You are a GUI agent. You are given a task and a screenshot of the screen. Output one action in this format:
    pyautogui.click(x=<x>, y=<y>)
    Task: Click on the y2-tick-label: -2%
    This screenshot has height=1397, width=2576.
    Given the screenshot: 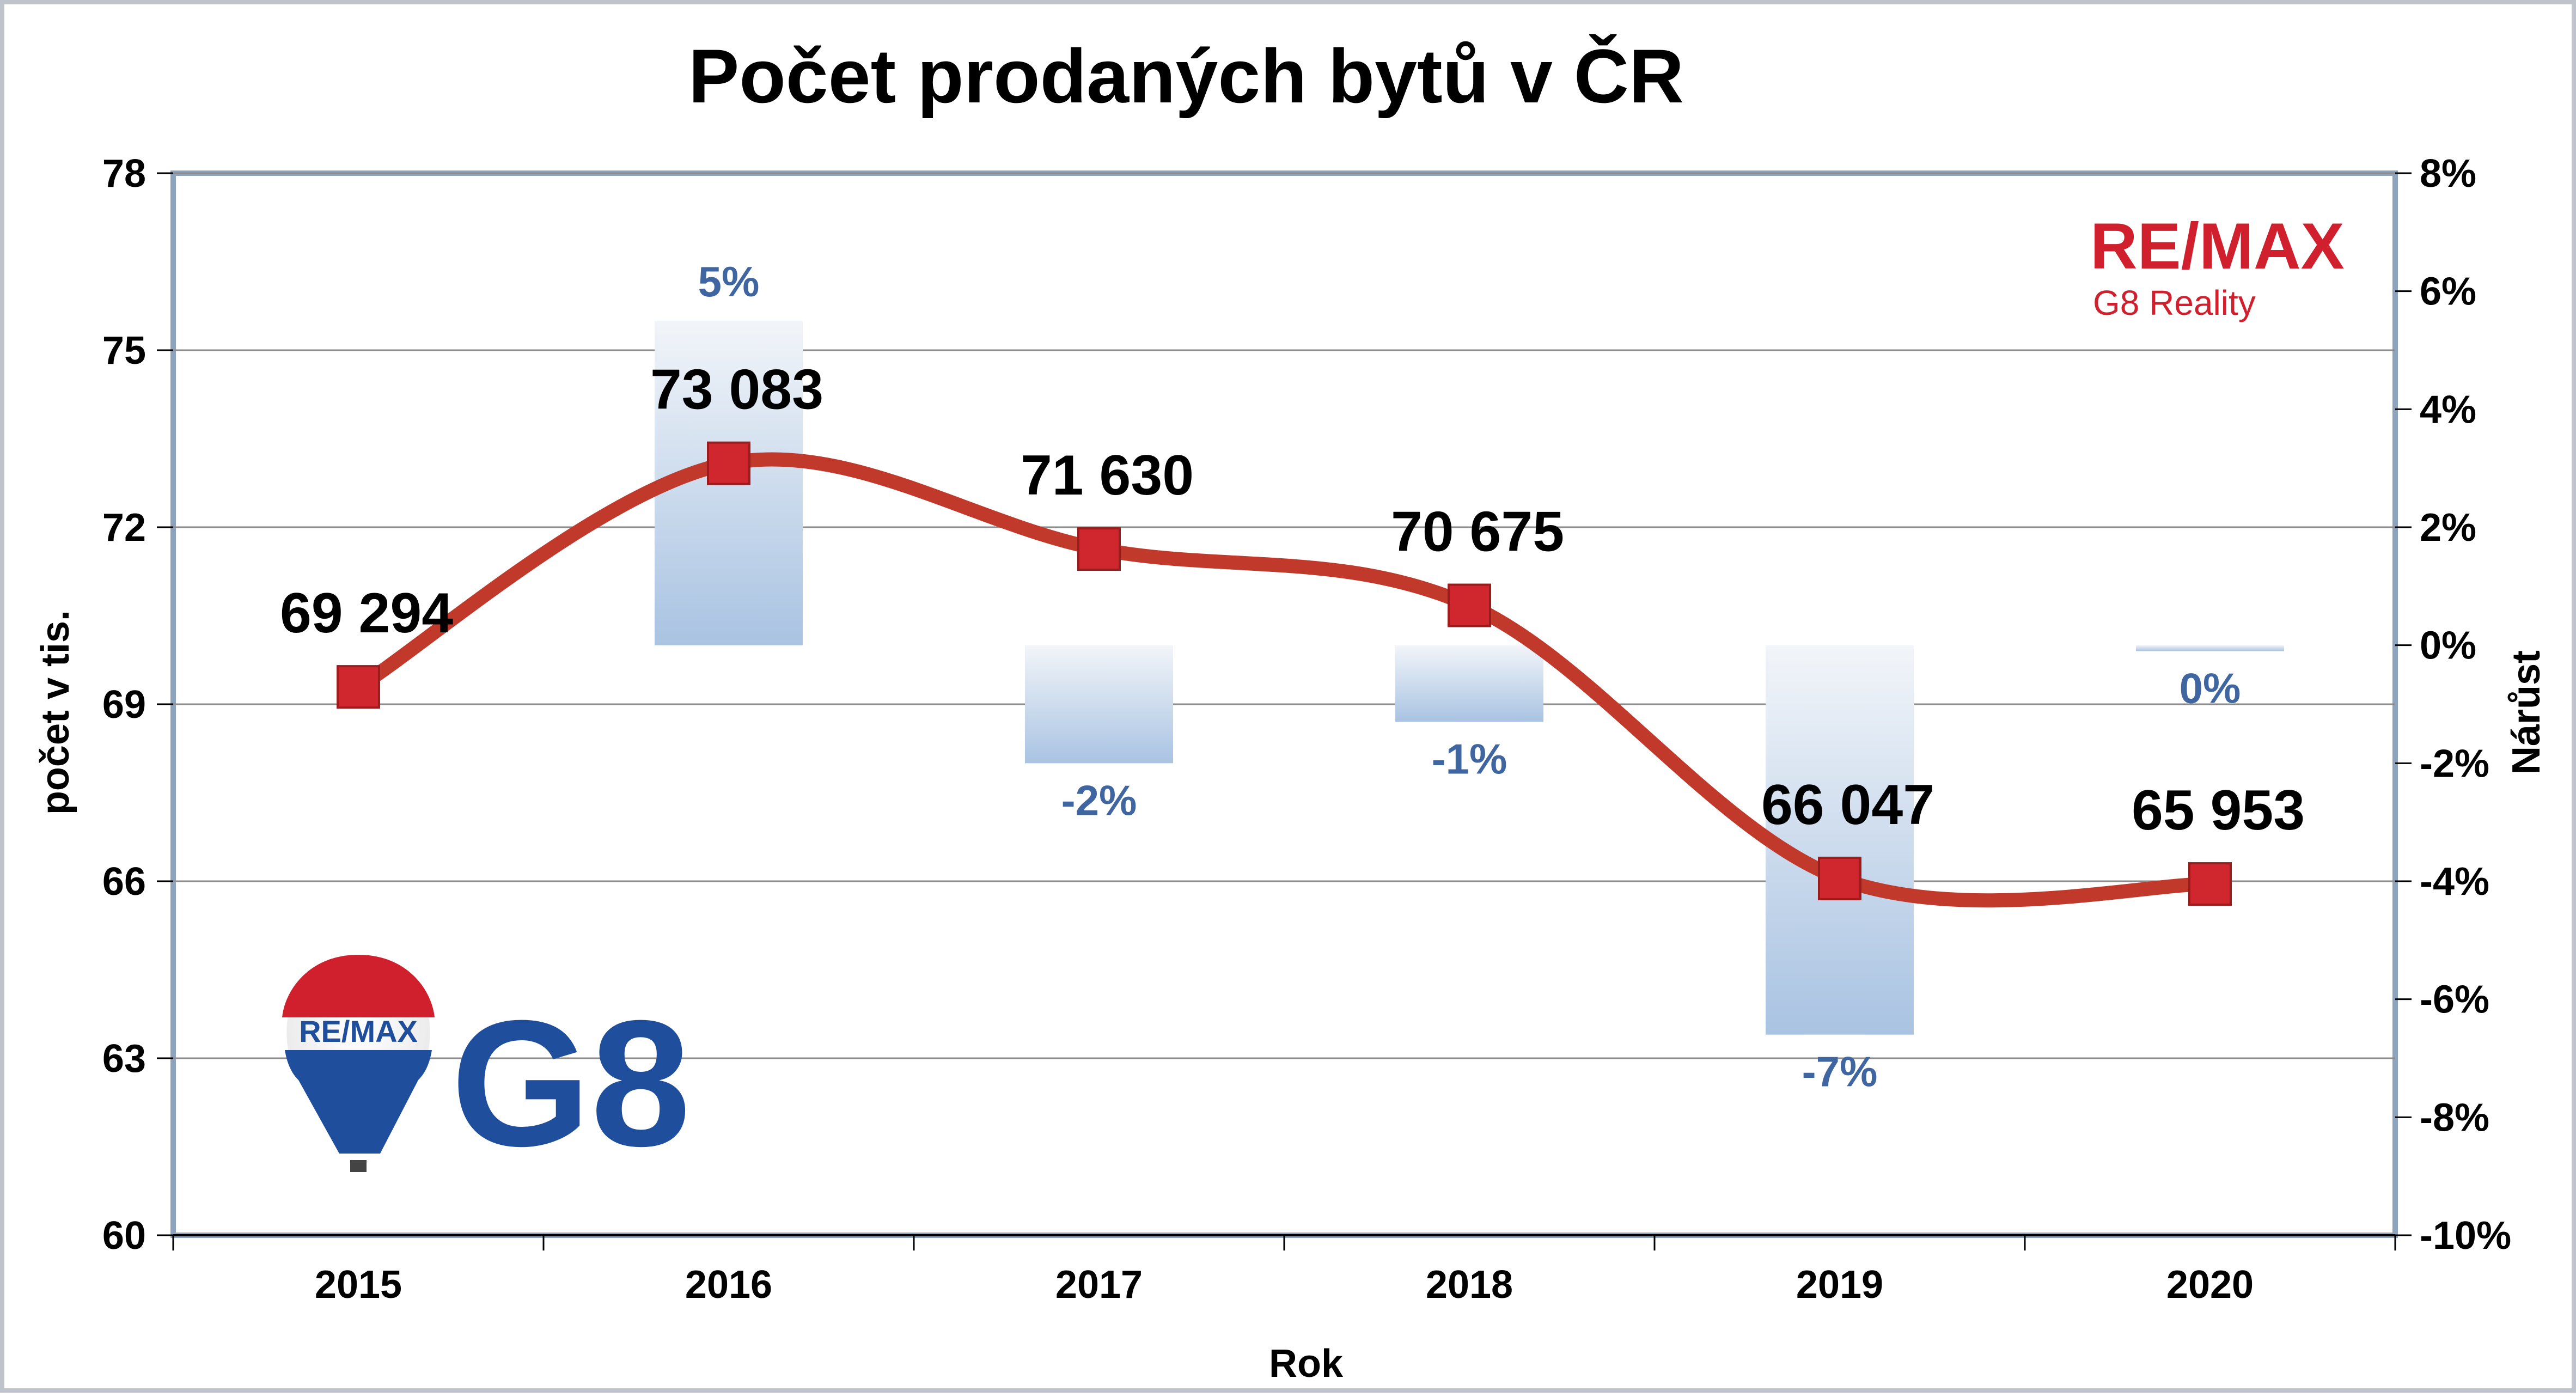 What is the action you would take?
    pyautogui.click(x=2454, y=763)
    